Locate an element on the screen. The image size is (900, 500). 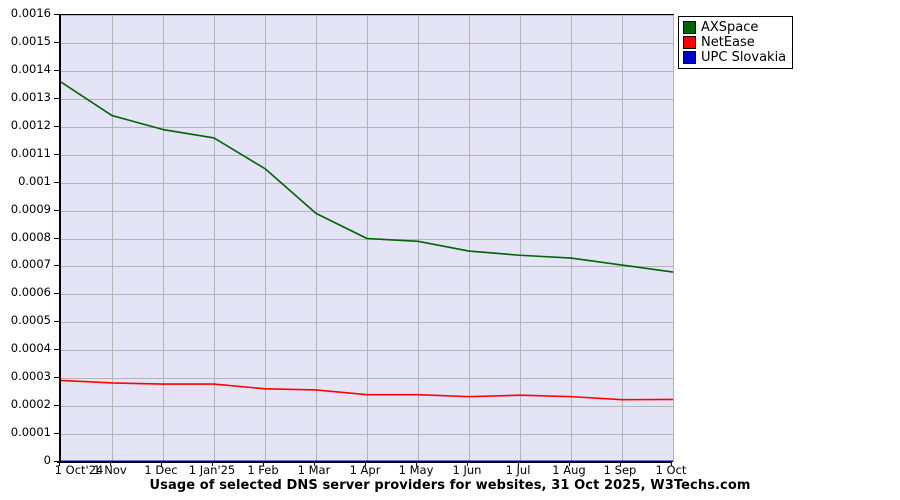
legend-item: UPC Slovakia is located at coordinates (734, 57).